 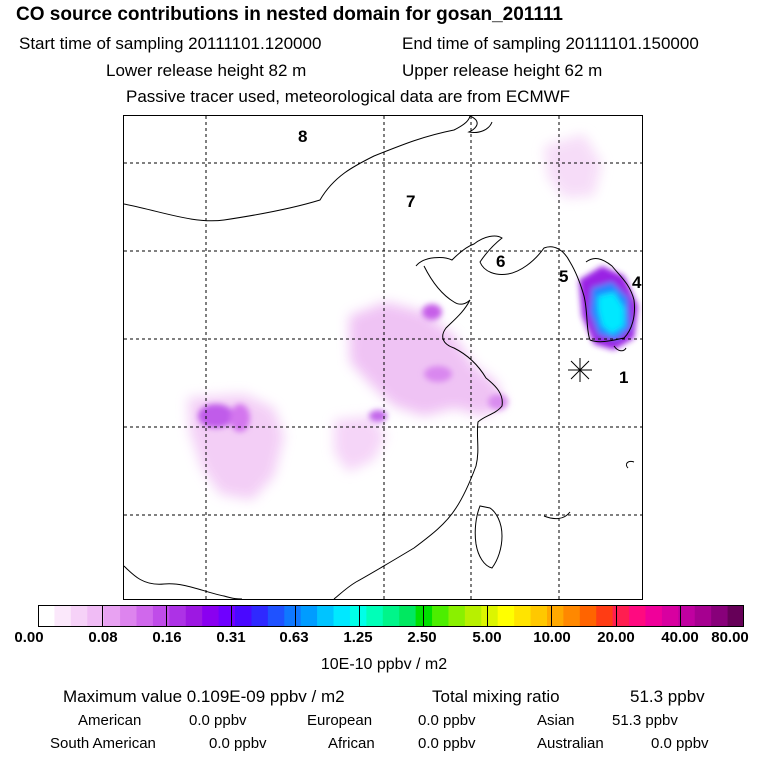 What do you see at coordinates (351, 743) in the screenshot?
I see `african-label: African` at bounding box center [351, 743].